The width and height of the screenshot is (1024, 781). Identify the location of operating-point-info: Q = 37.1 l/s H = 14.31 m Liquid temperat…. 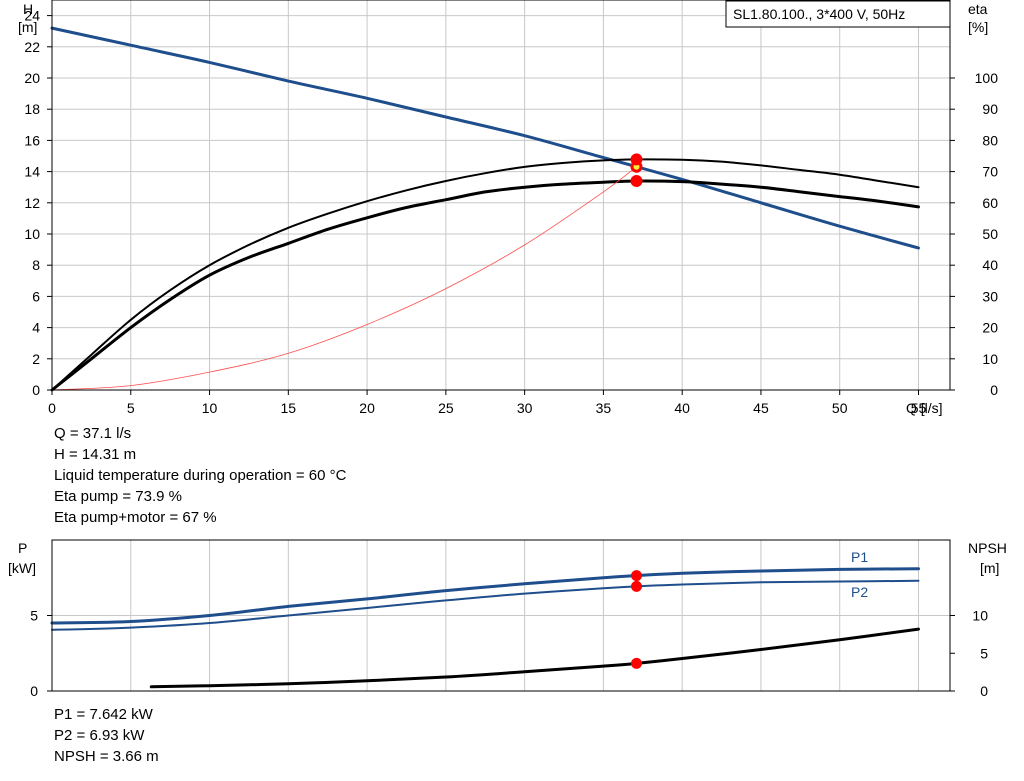
(200, 475).